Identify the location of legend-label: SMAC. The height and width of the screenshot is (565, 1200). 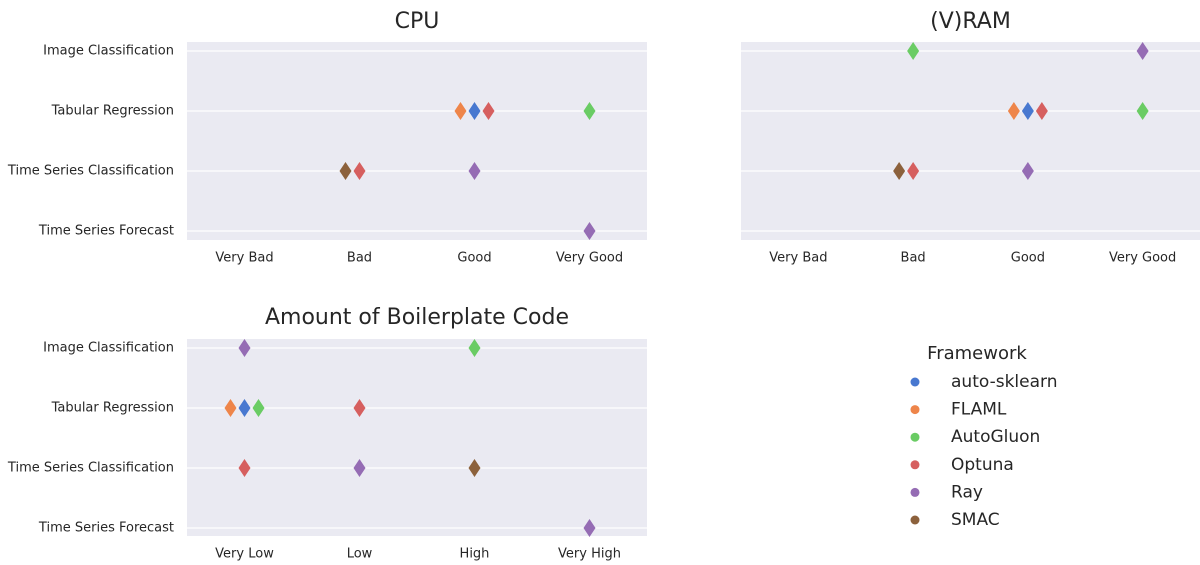
(975, 520).